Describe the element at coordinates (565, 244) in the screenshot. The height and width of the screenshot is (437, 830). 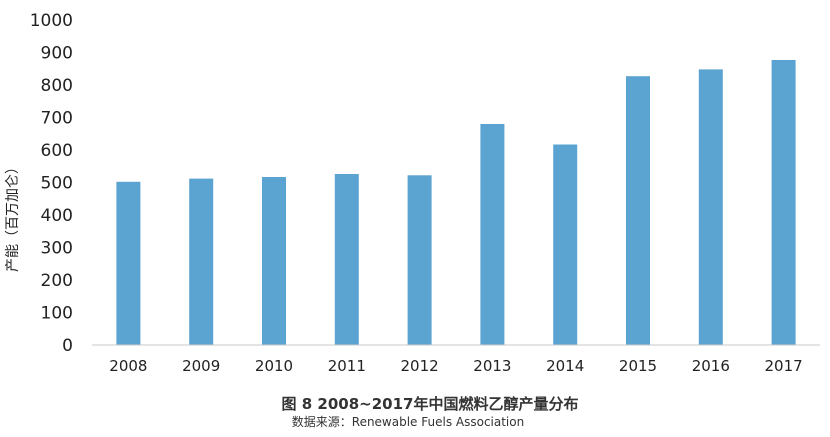
I see `bar-2014` at that location.